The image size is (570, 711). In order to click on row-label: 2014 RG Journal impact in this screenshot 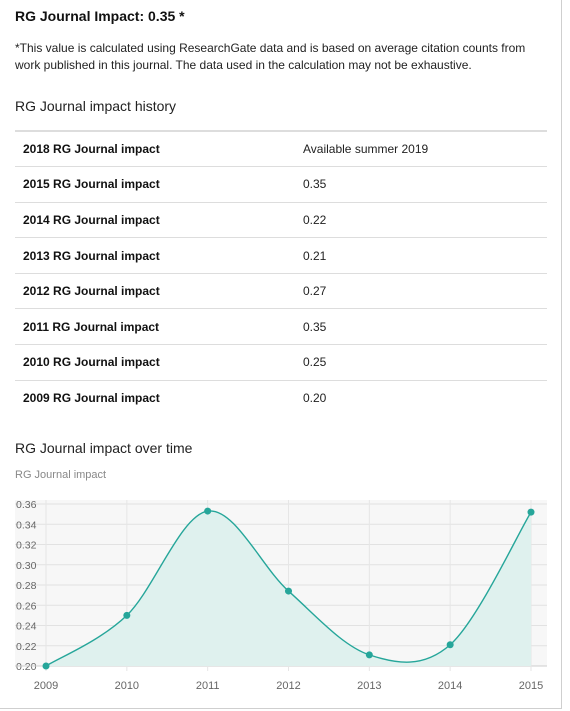, I will do `click(150, 219)`.